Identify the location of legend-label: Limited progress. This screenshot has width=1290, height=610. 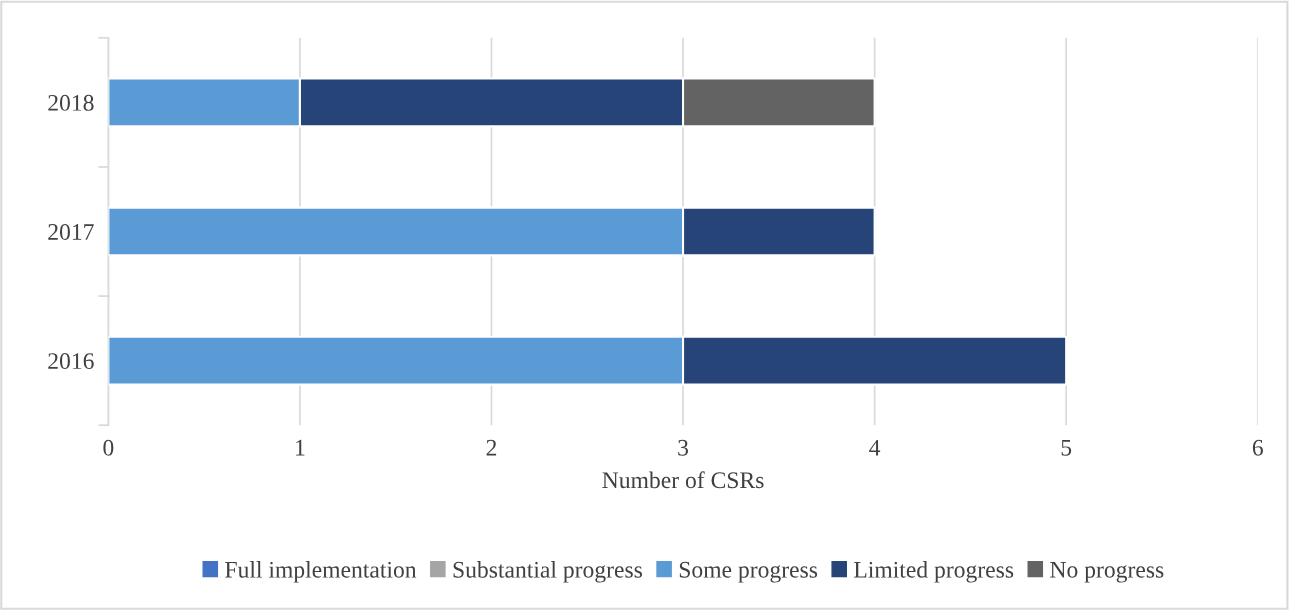
(934, 572).